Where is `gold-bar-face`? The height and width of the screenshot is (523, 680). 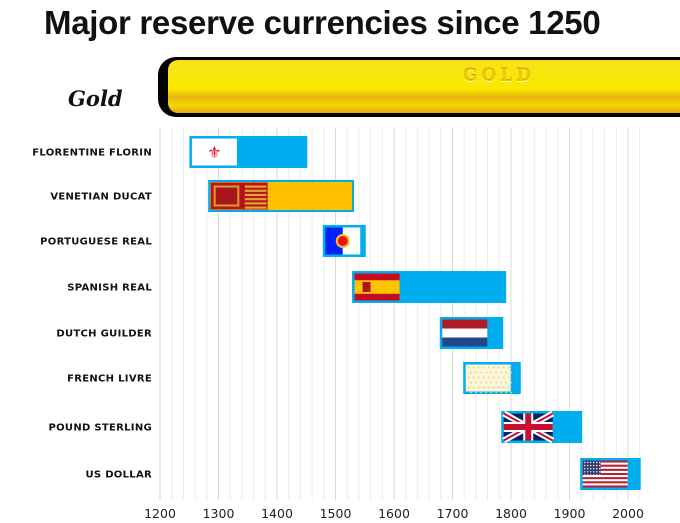 gold-bar-face is located at coordinates (424, 86).